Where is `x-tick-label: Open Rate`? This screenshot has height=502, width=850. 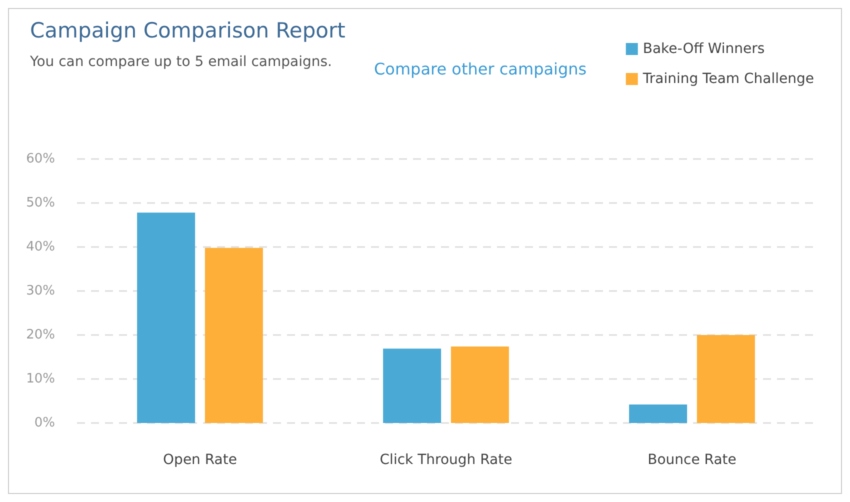
x-tick-label: Open Rate is located at coordinates (200, 460).